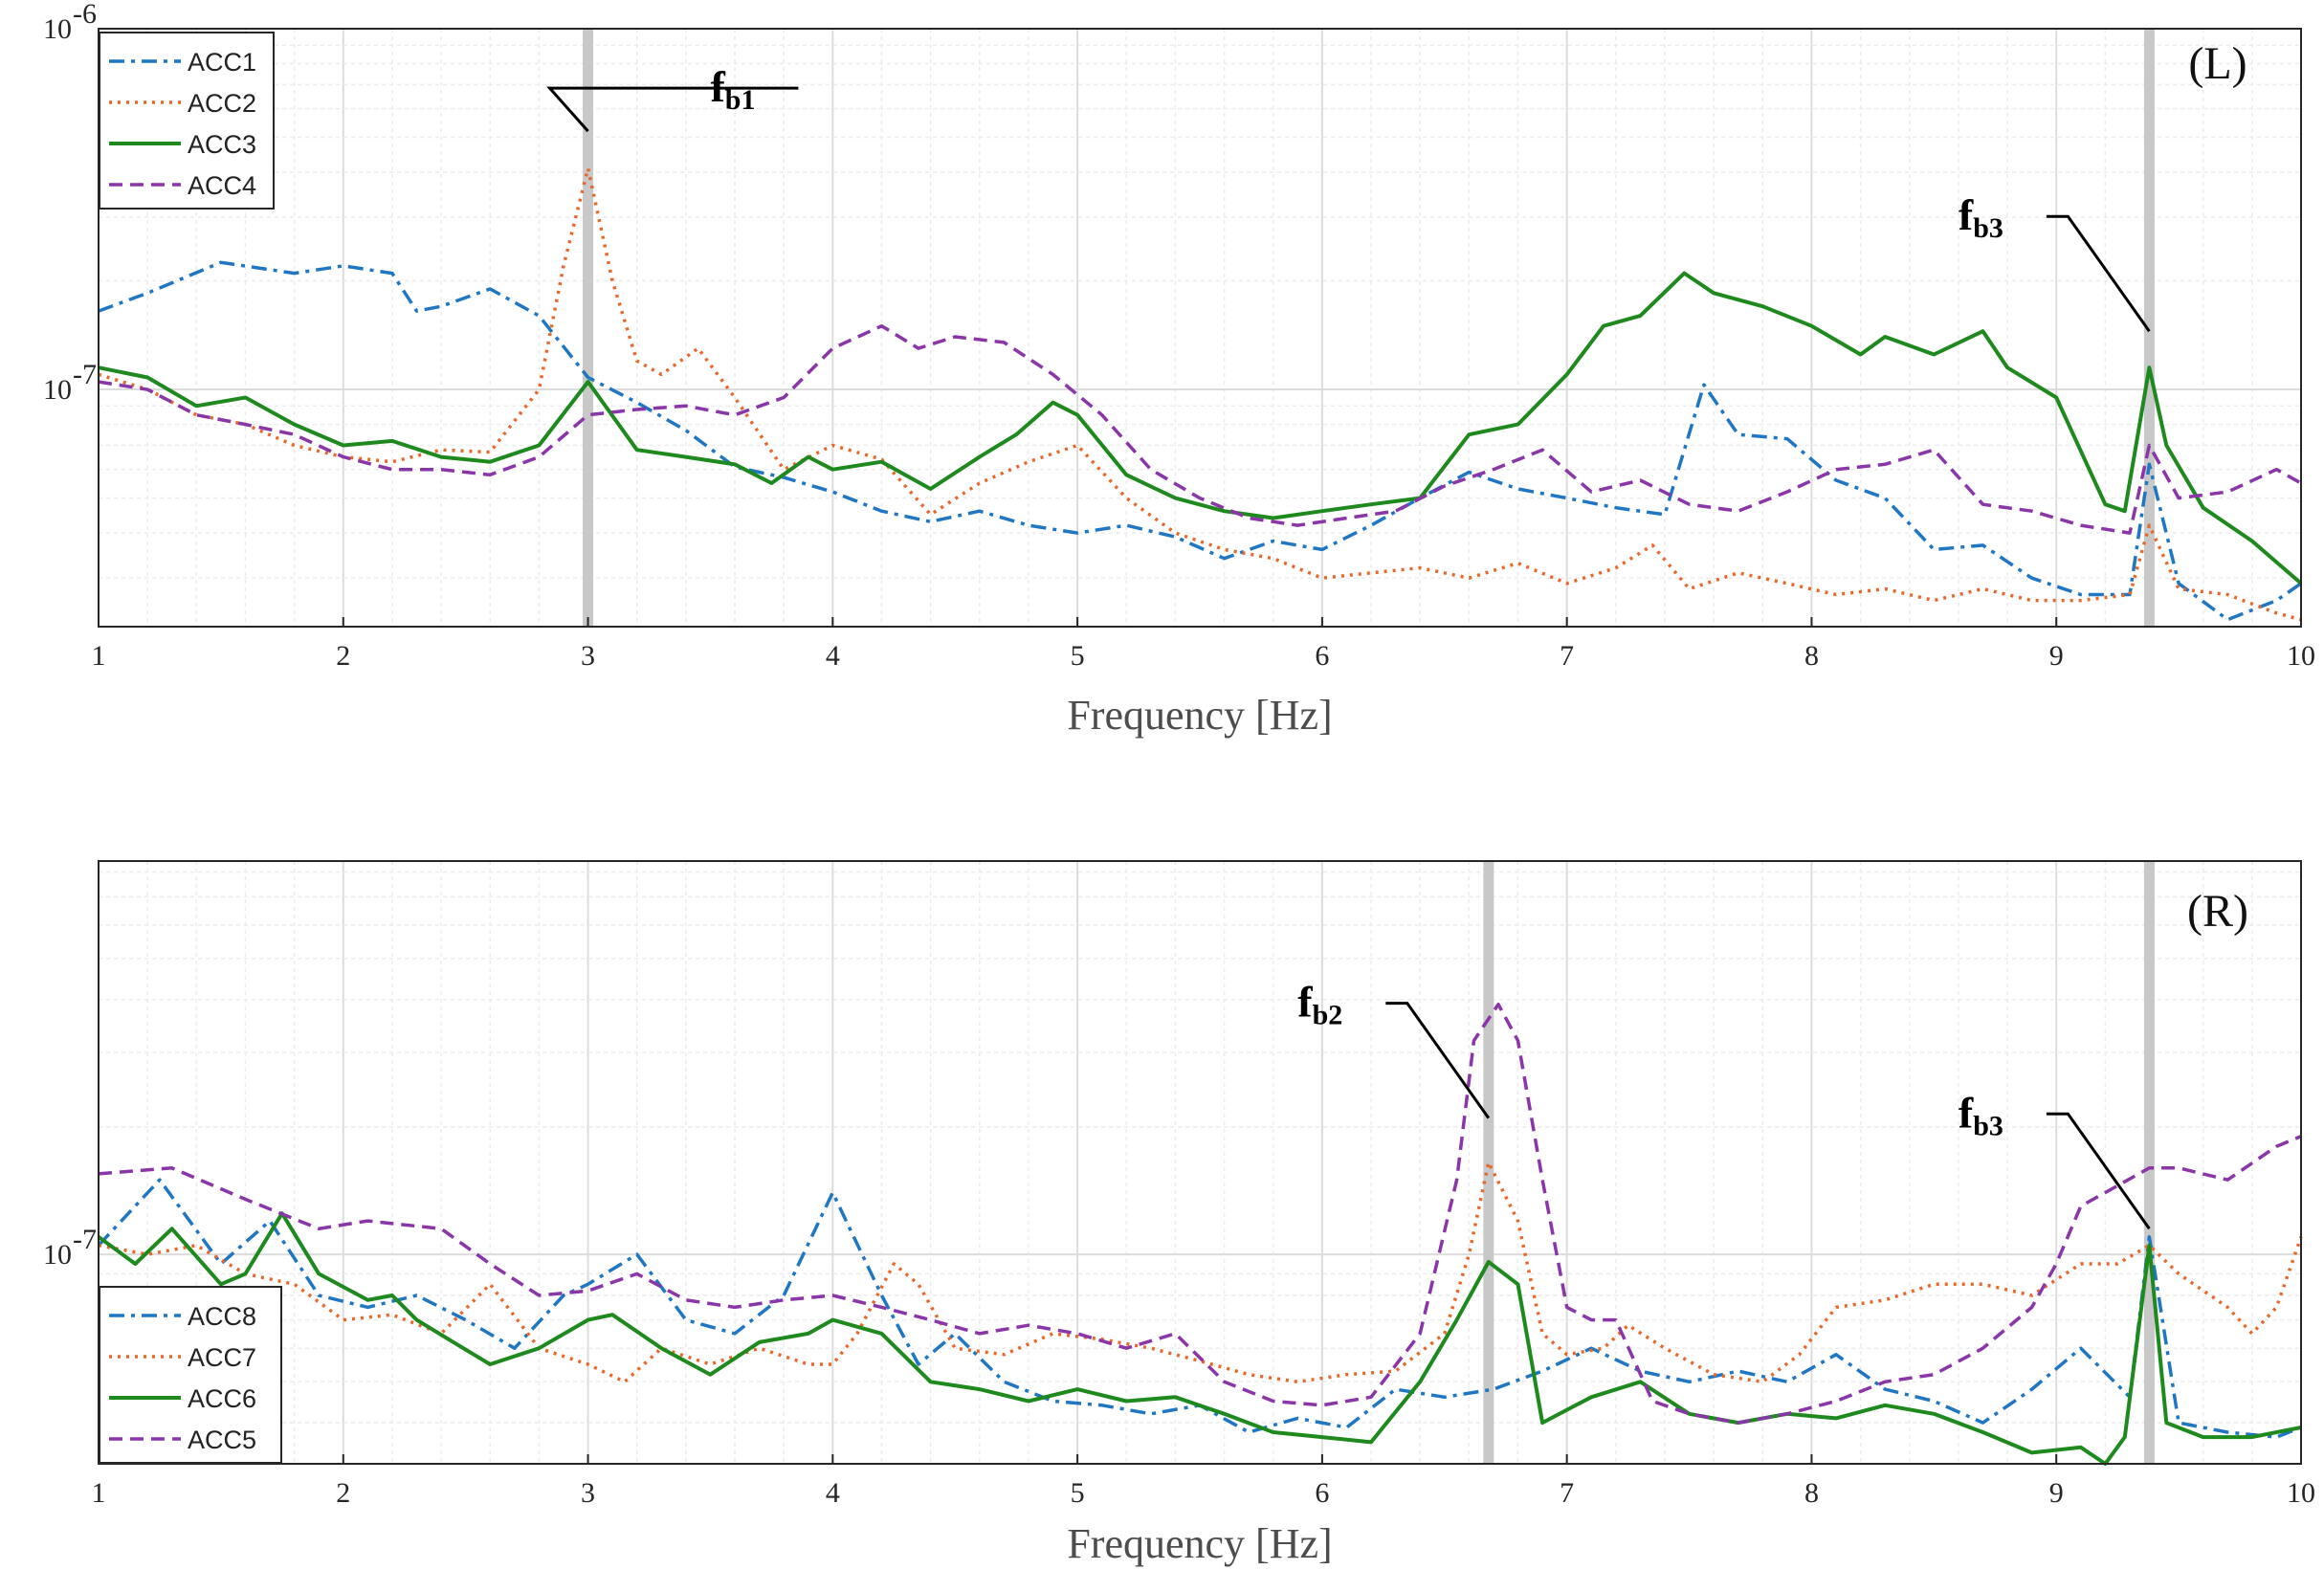 The height and width of the screenshot is (1592, 2324). Describe the element at coordinates (222, 1398) in the screenshot. I see `legend-label-acc6: ACC6` at that location.